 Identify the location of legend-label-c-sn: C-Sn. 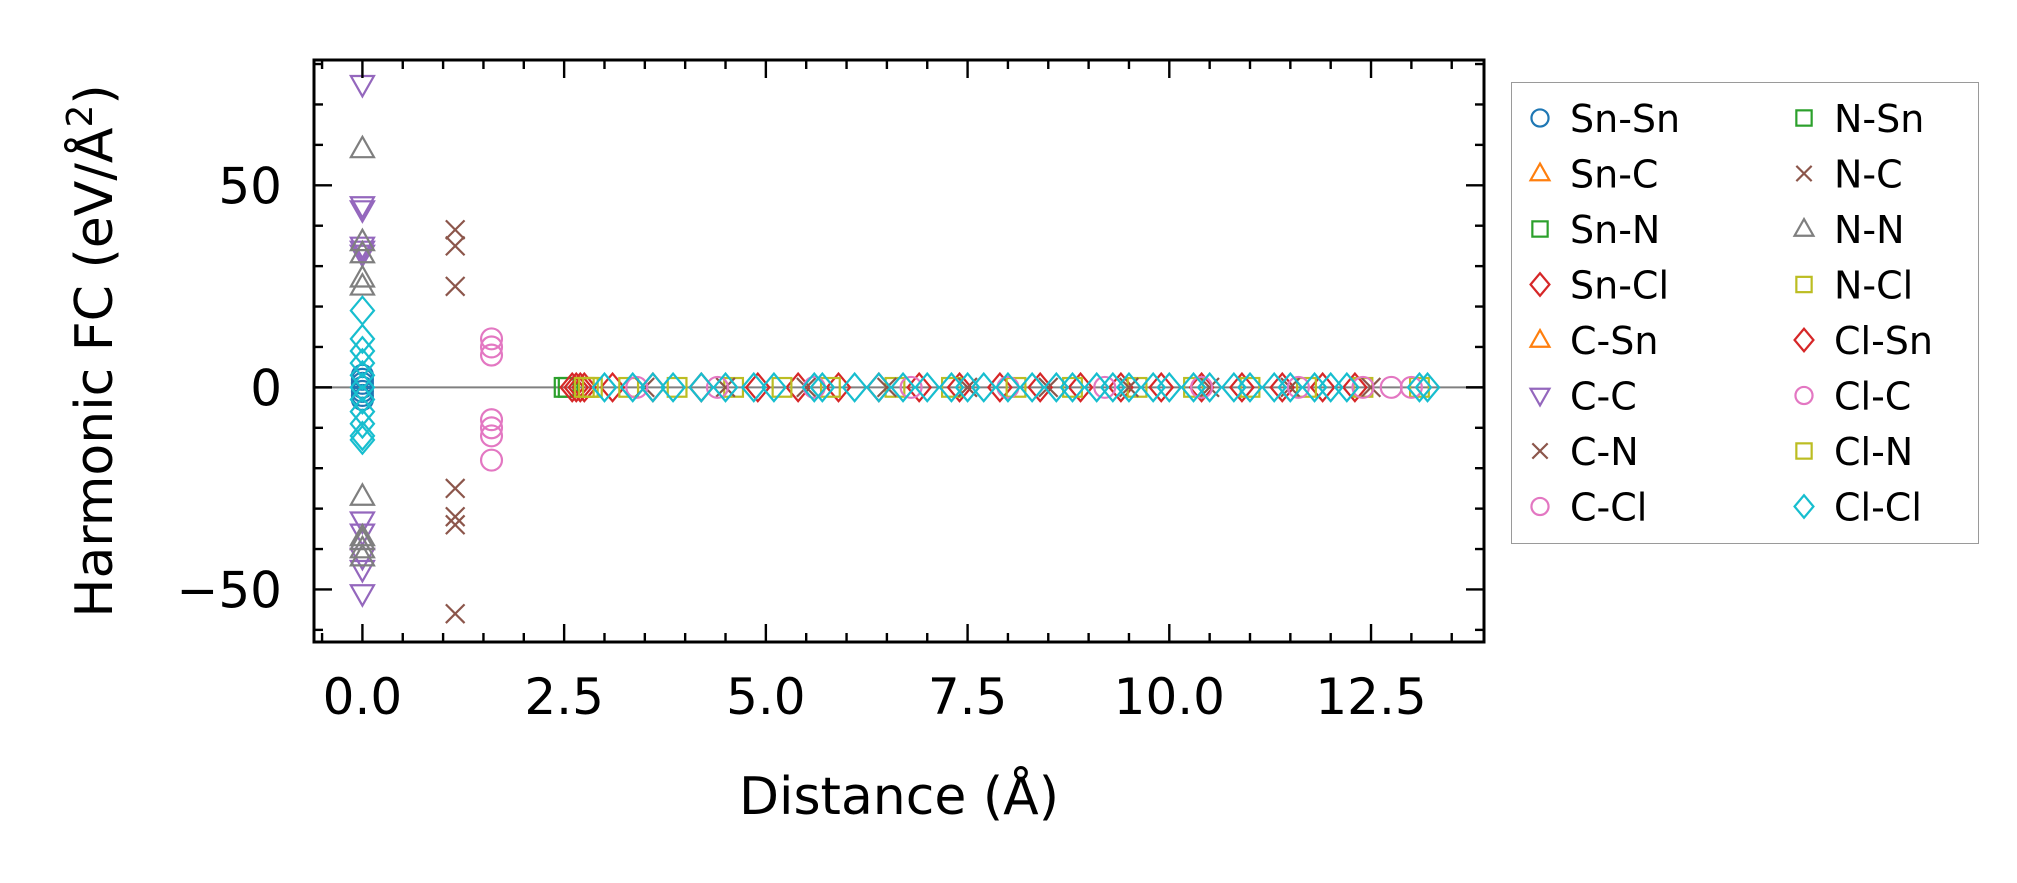
(1614, 341).